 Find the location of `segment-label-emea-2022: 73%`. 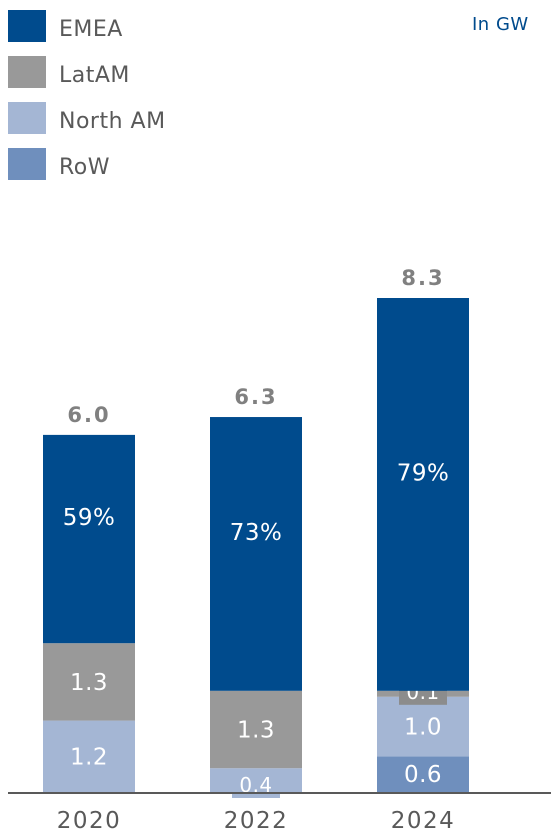

segment-label-emea-2022: 73% is located at coordinates (256, 533).